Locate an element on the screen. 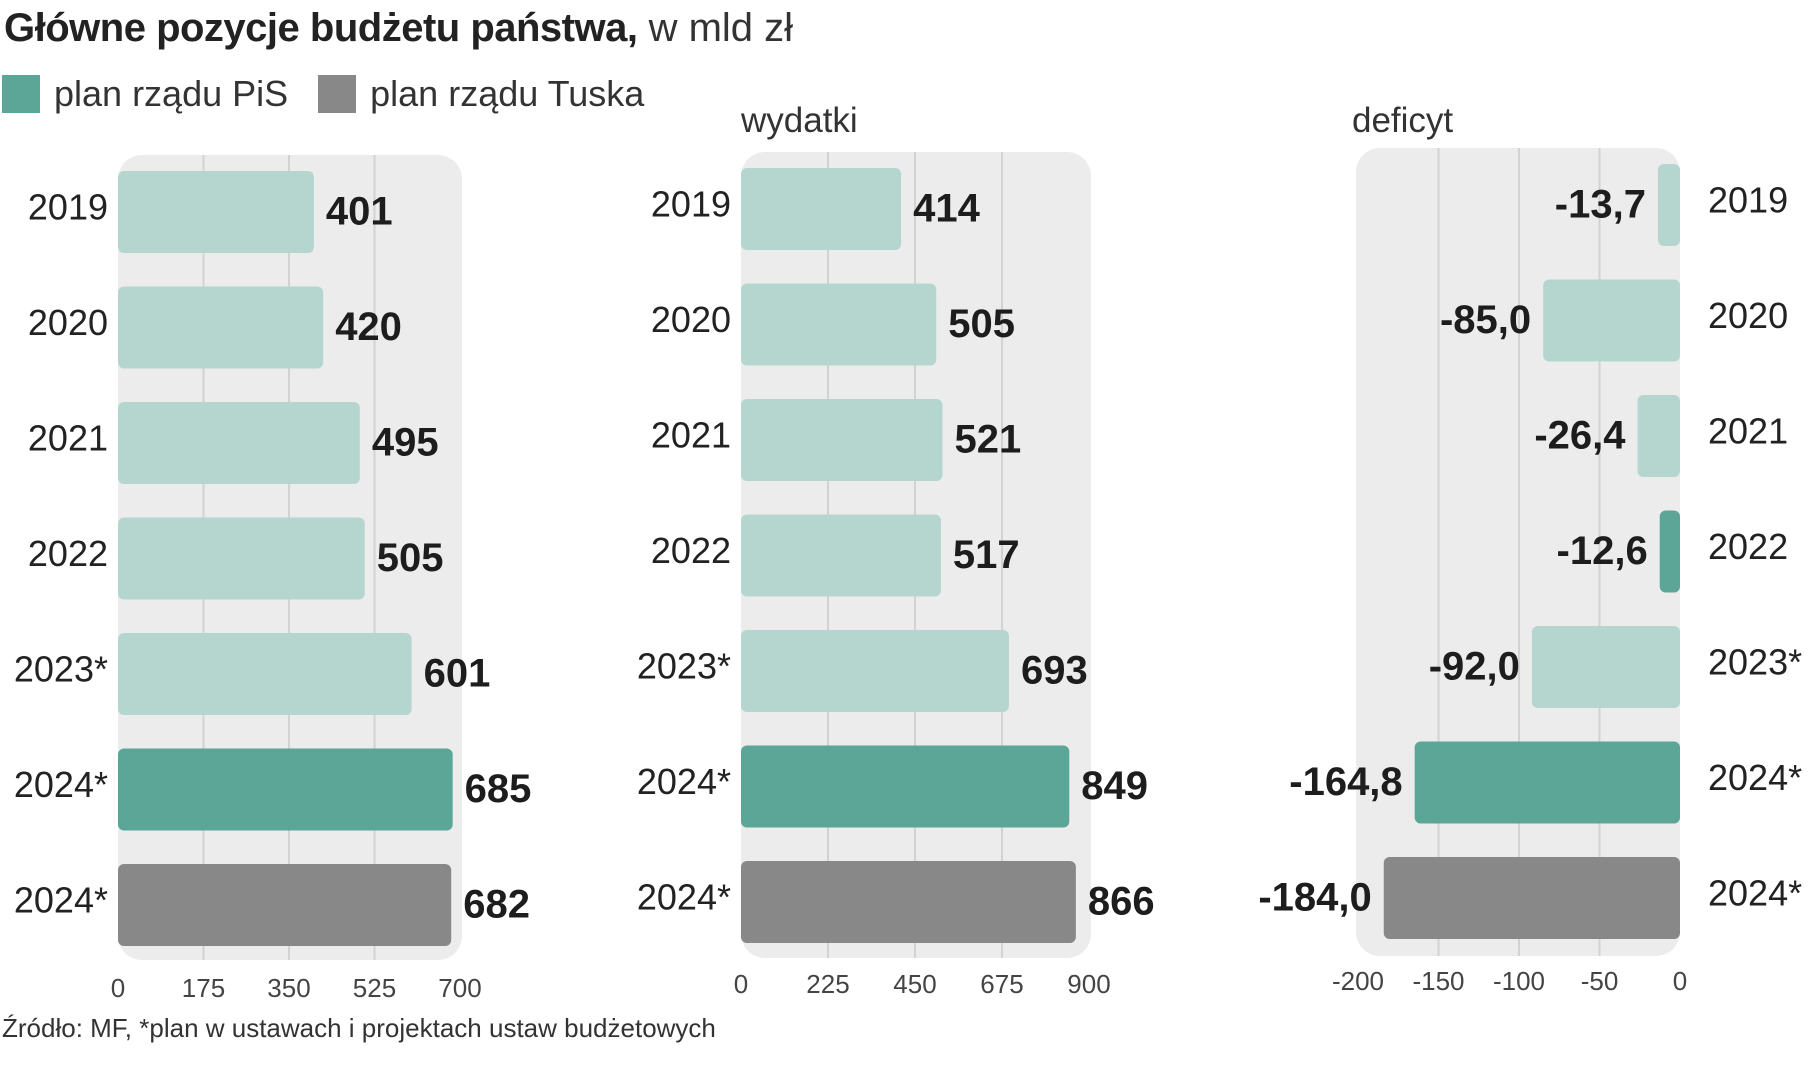  chart-1-tick-label: 450 is located at coordinates (914, 984).